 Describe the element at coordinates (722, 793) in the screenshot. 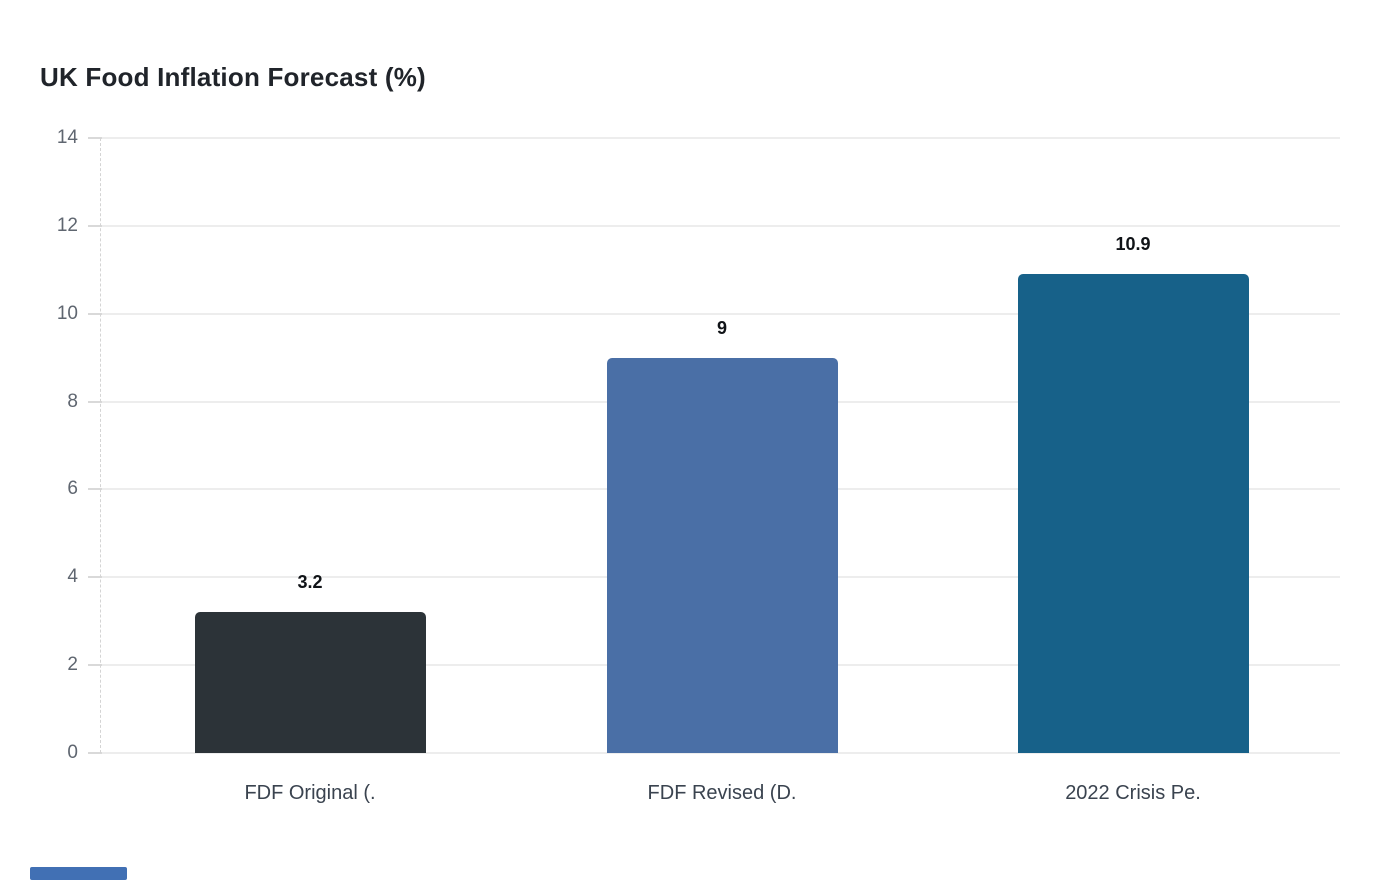

I see `x-axis-label: FDF Revised (D.` at that location.